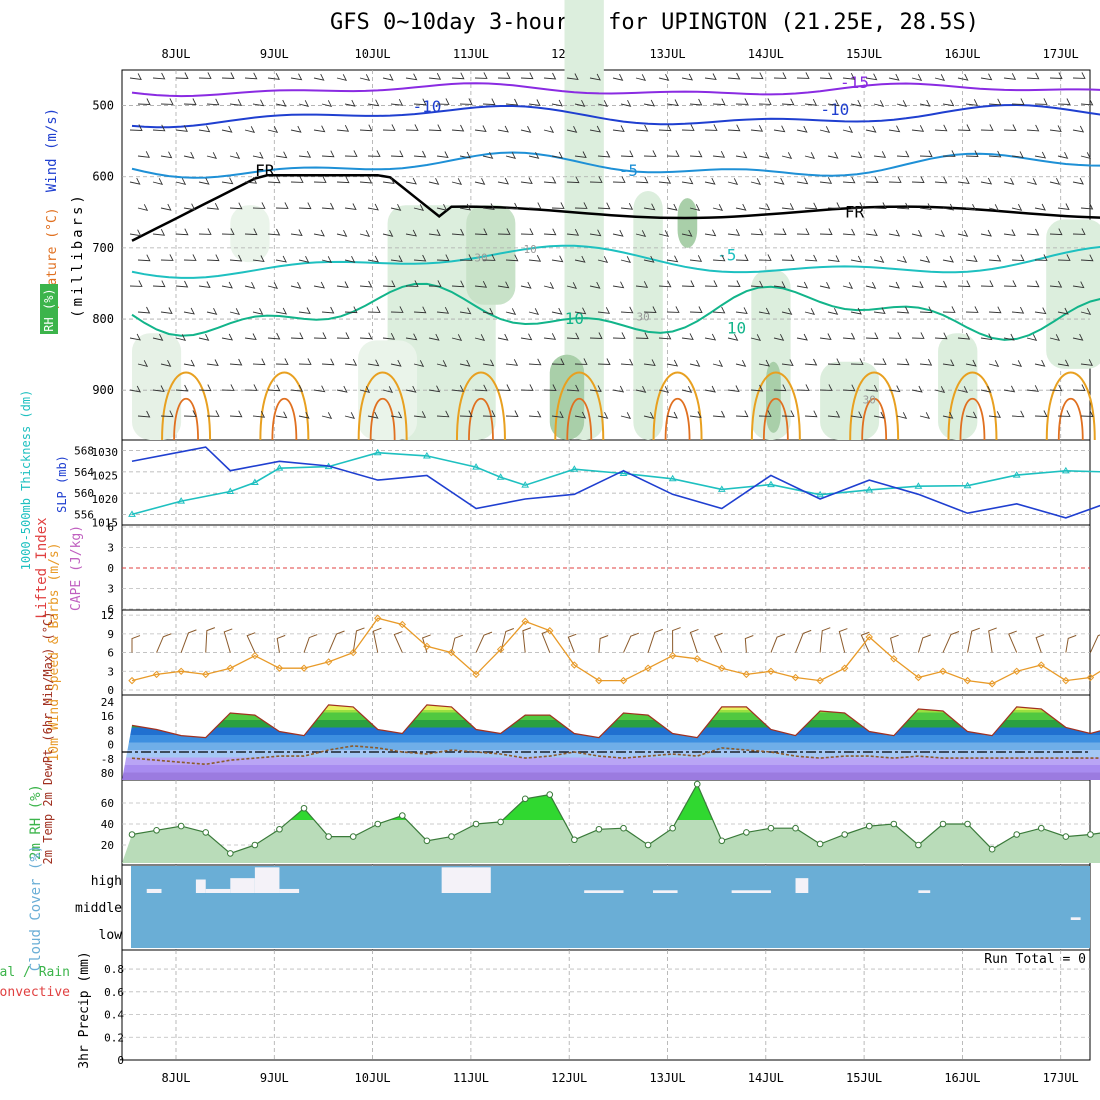 The image size is (1100, 1100). What do you see at coordinates (466, 880) in the screenshot?
I see `cloud-cell` at bounding box center [466, 880].